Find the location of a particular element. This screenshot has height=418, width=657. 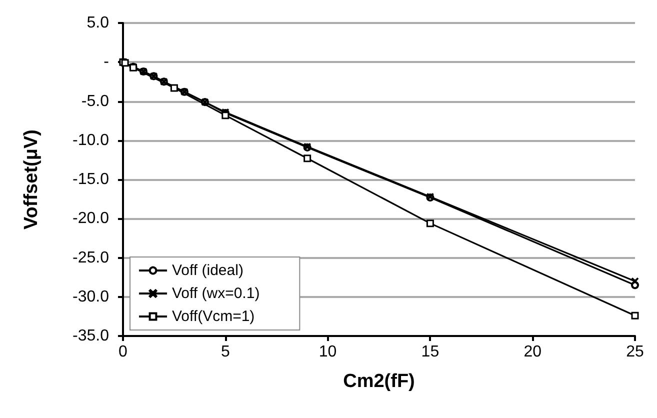

y-tick-label: -20.0 is located at coordinates (91, 219).